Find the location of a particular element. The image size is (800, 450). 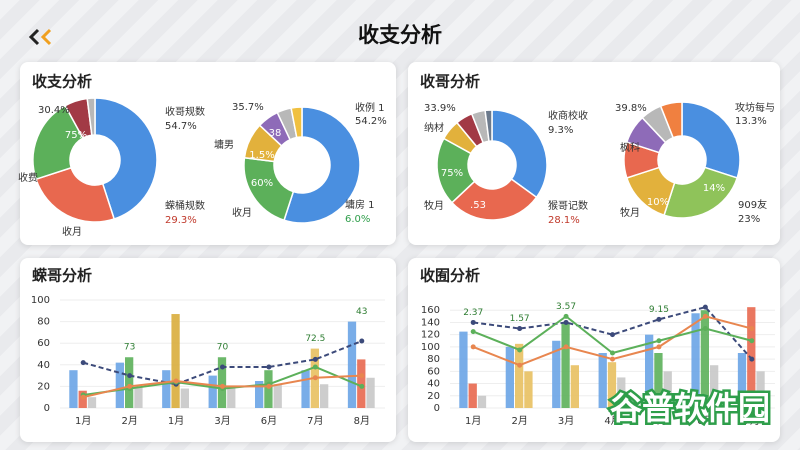

donut-label: 14% is located at coordinates (714, 188).